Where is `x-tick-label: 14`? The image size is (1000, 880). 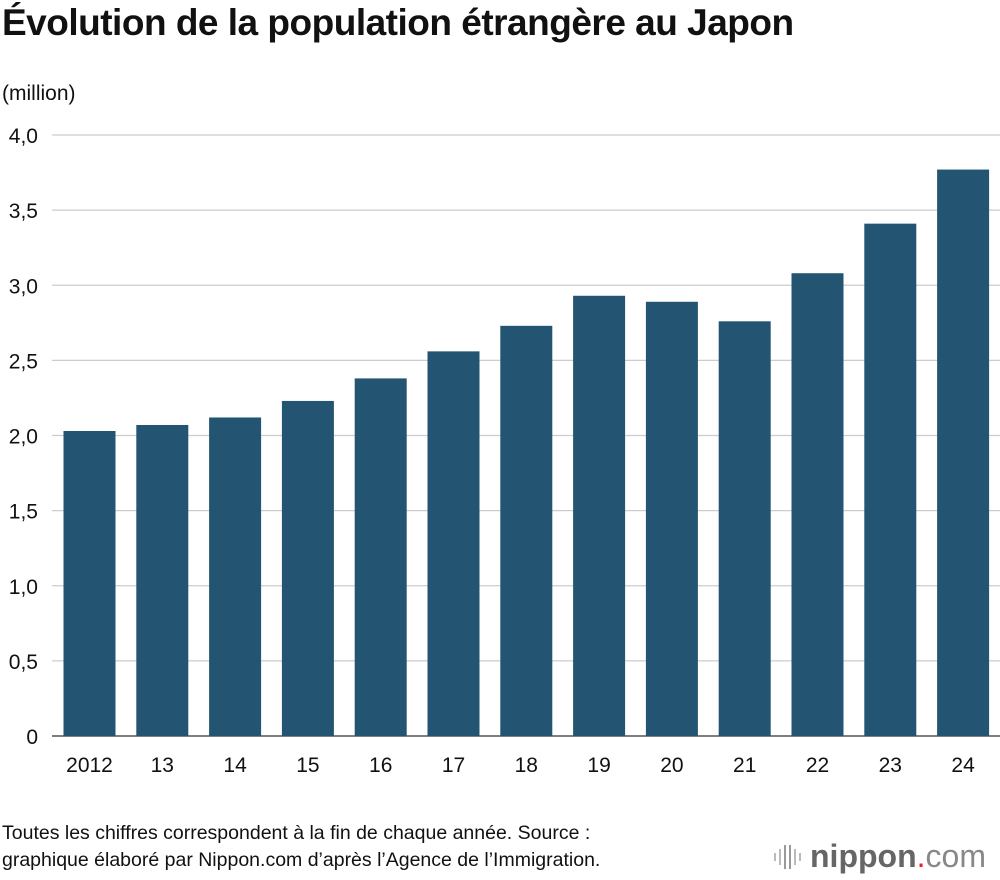
x-tick-label: 14 is located at coordinates (235, 765).